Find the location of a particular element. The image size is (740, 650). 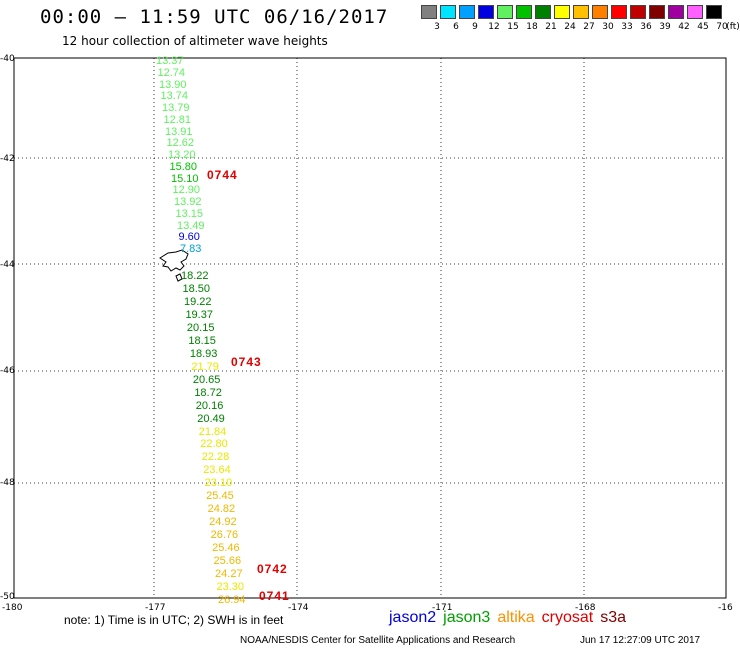

wave-height-value: 12.62 is located at coordinates (180, 143).